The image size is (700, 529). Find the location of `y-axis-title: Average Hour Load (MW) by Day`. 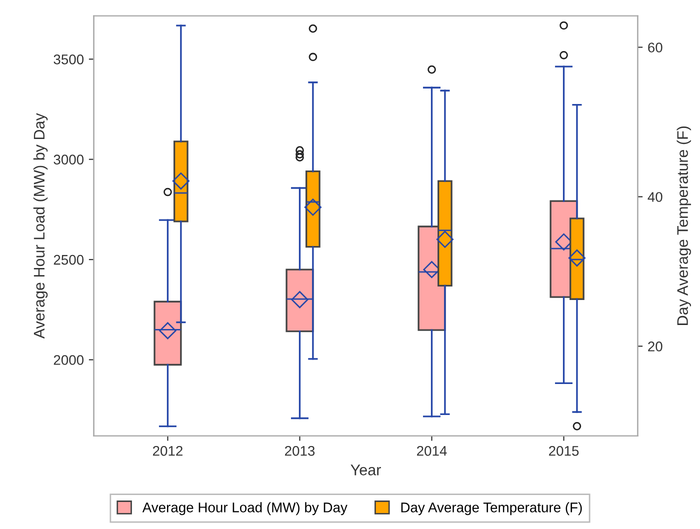

y-axis-title: Average Hour Load (MW) by Day is located at coordinates (40, 226).